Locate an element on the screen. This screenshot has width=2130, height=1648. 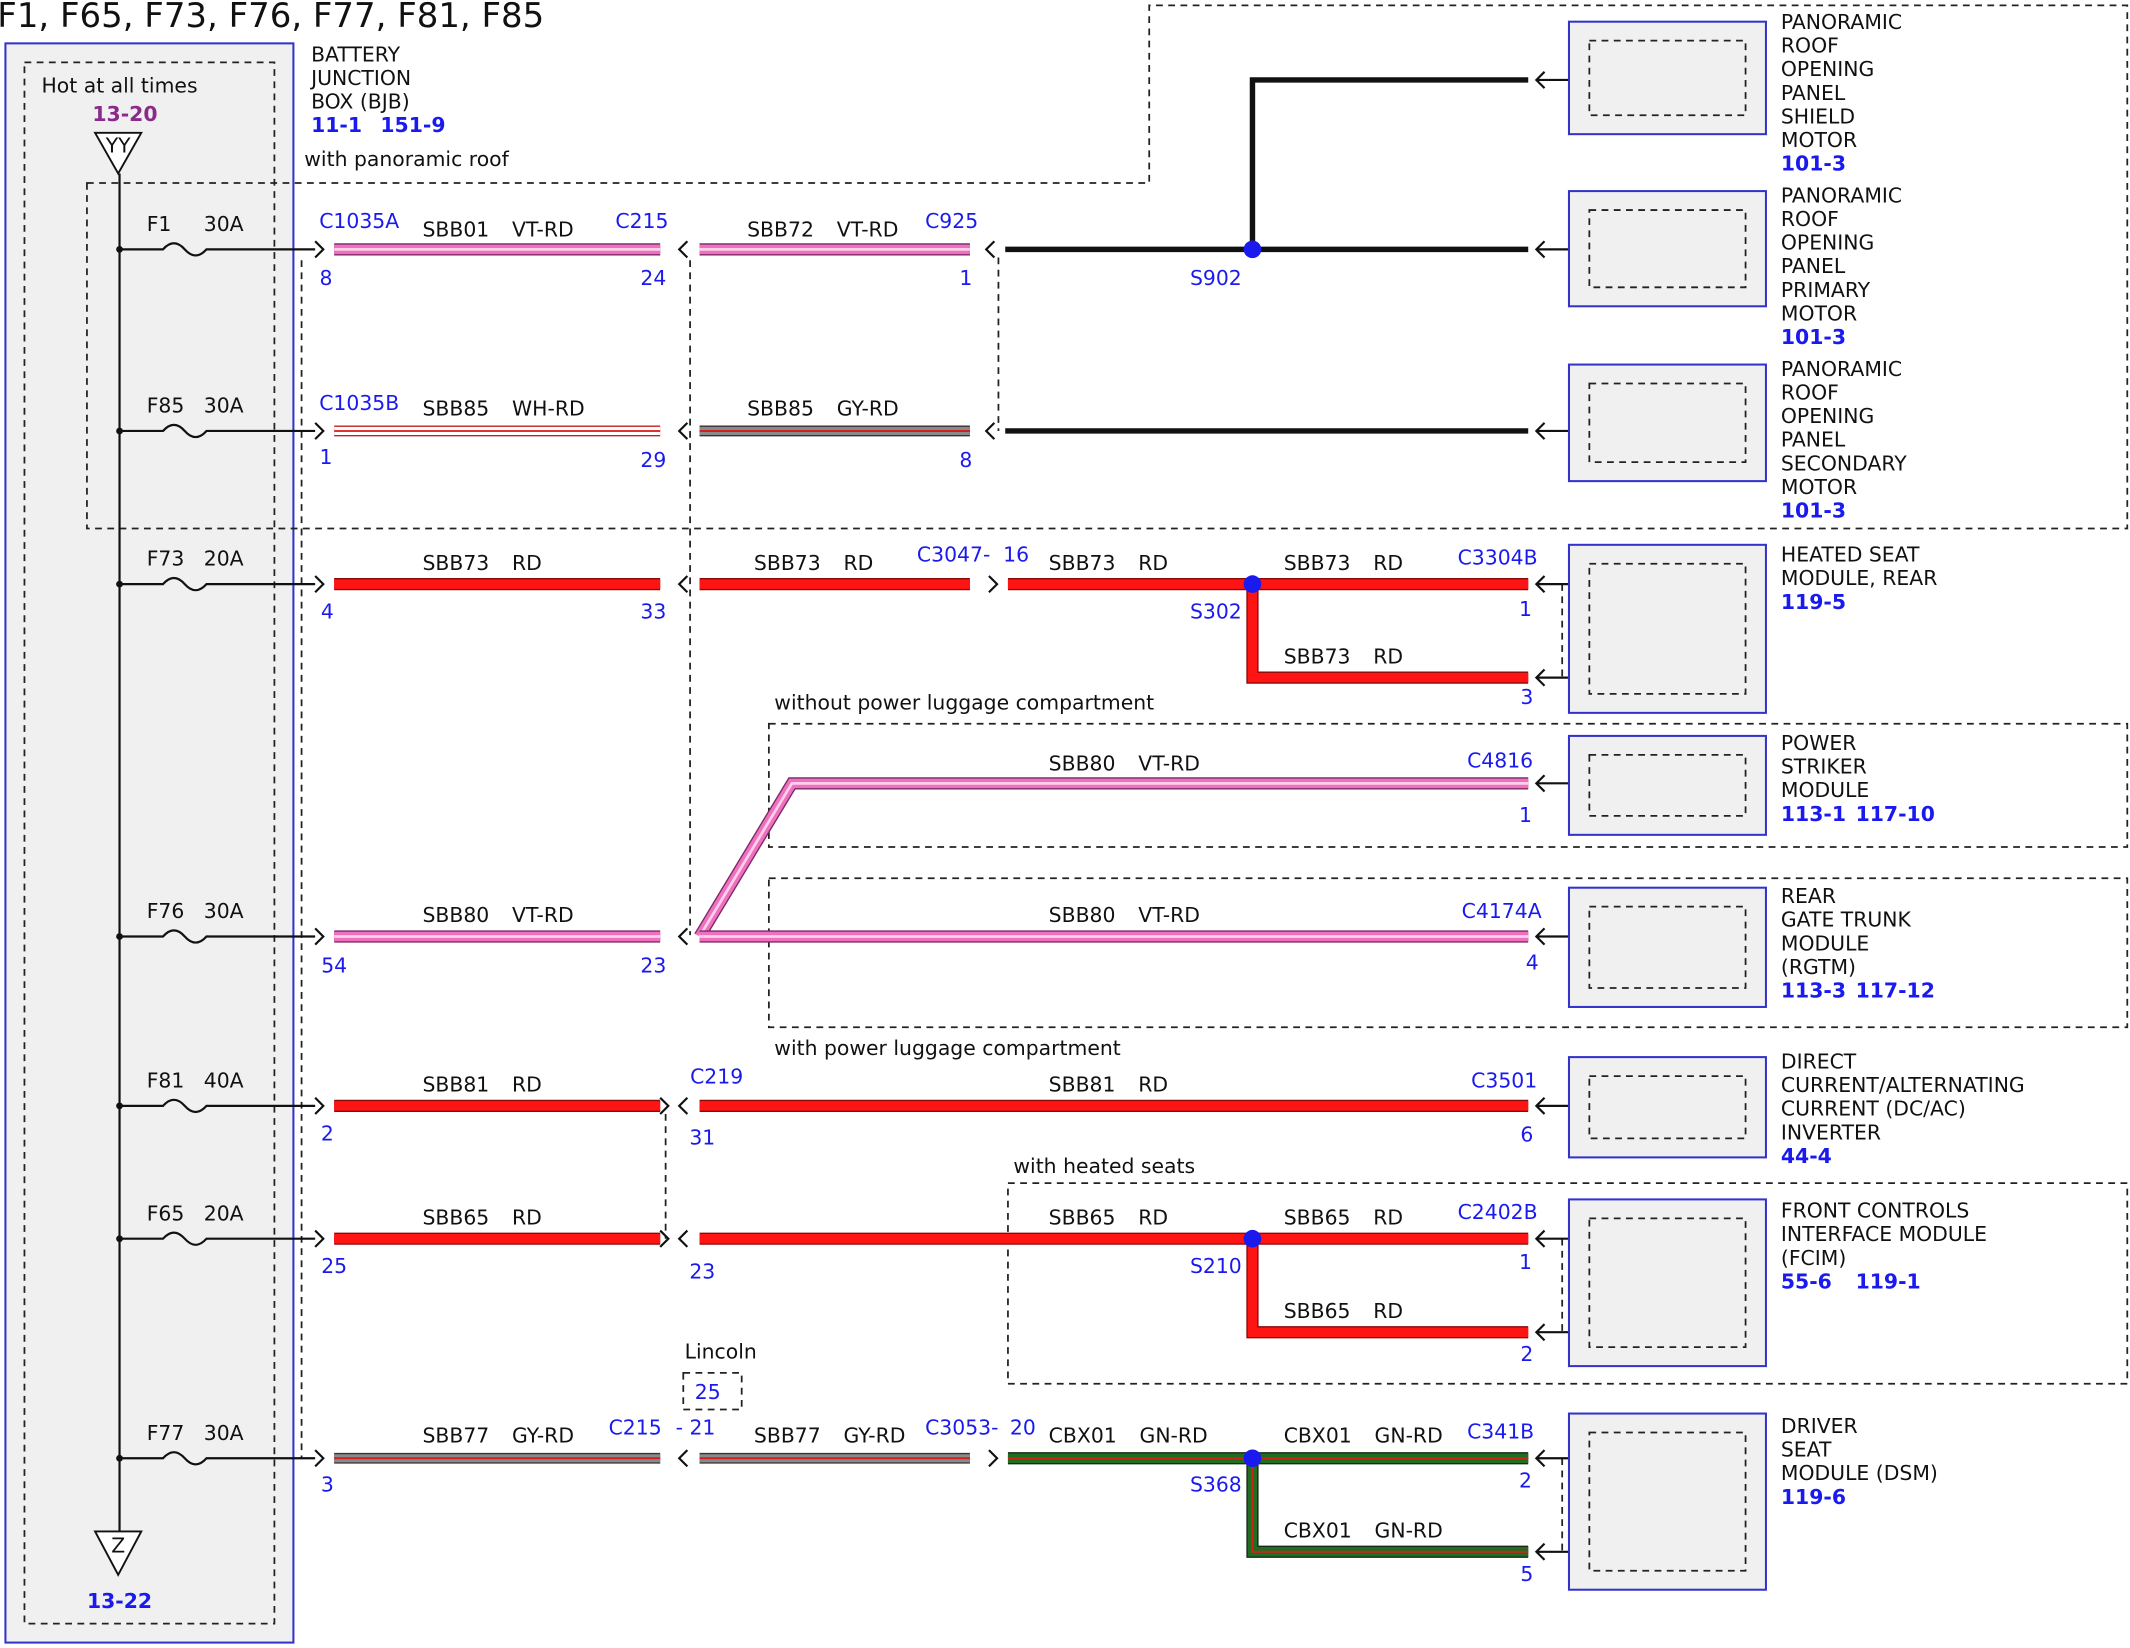
wire-plain is located at coordinates (1389, 163).